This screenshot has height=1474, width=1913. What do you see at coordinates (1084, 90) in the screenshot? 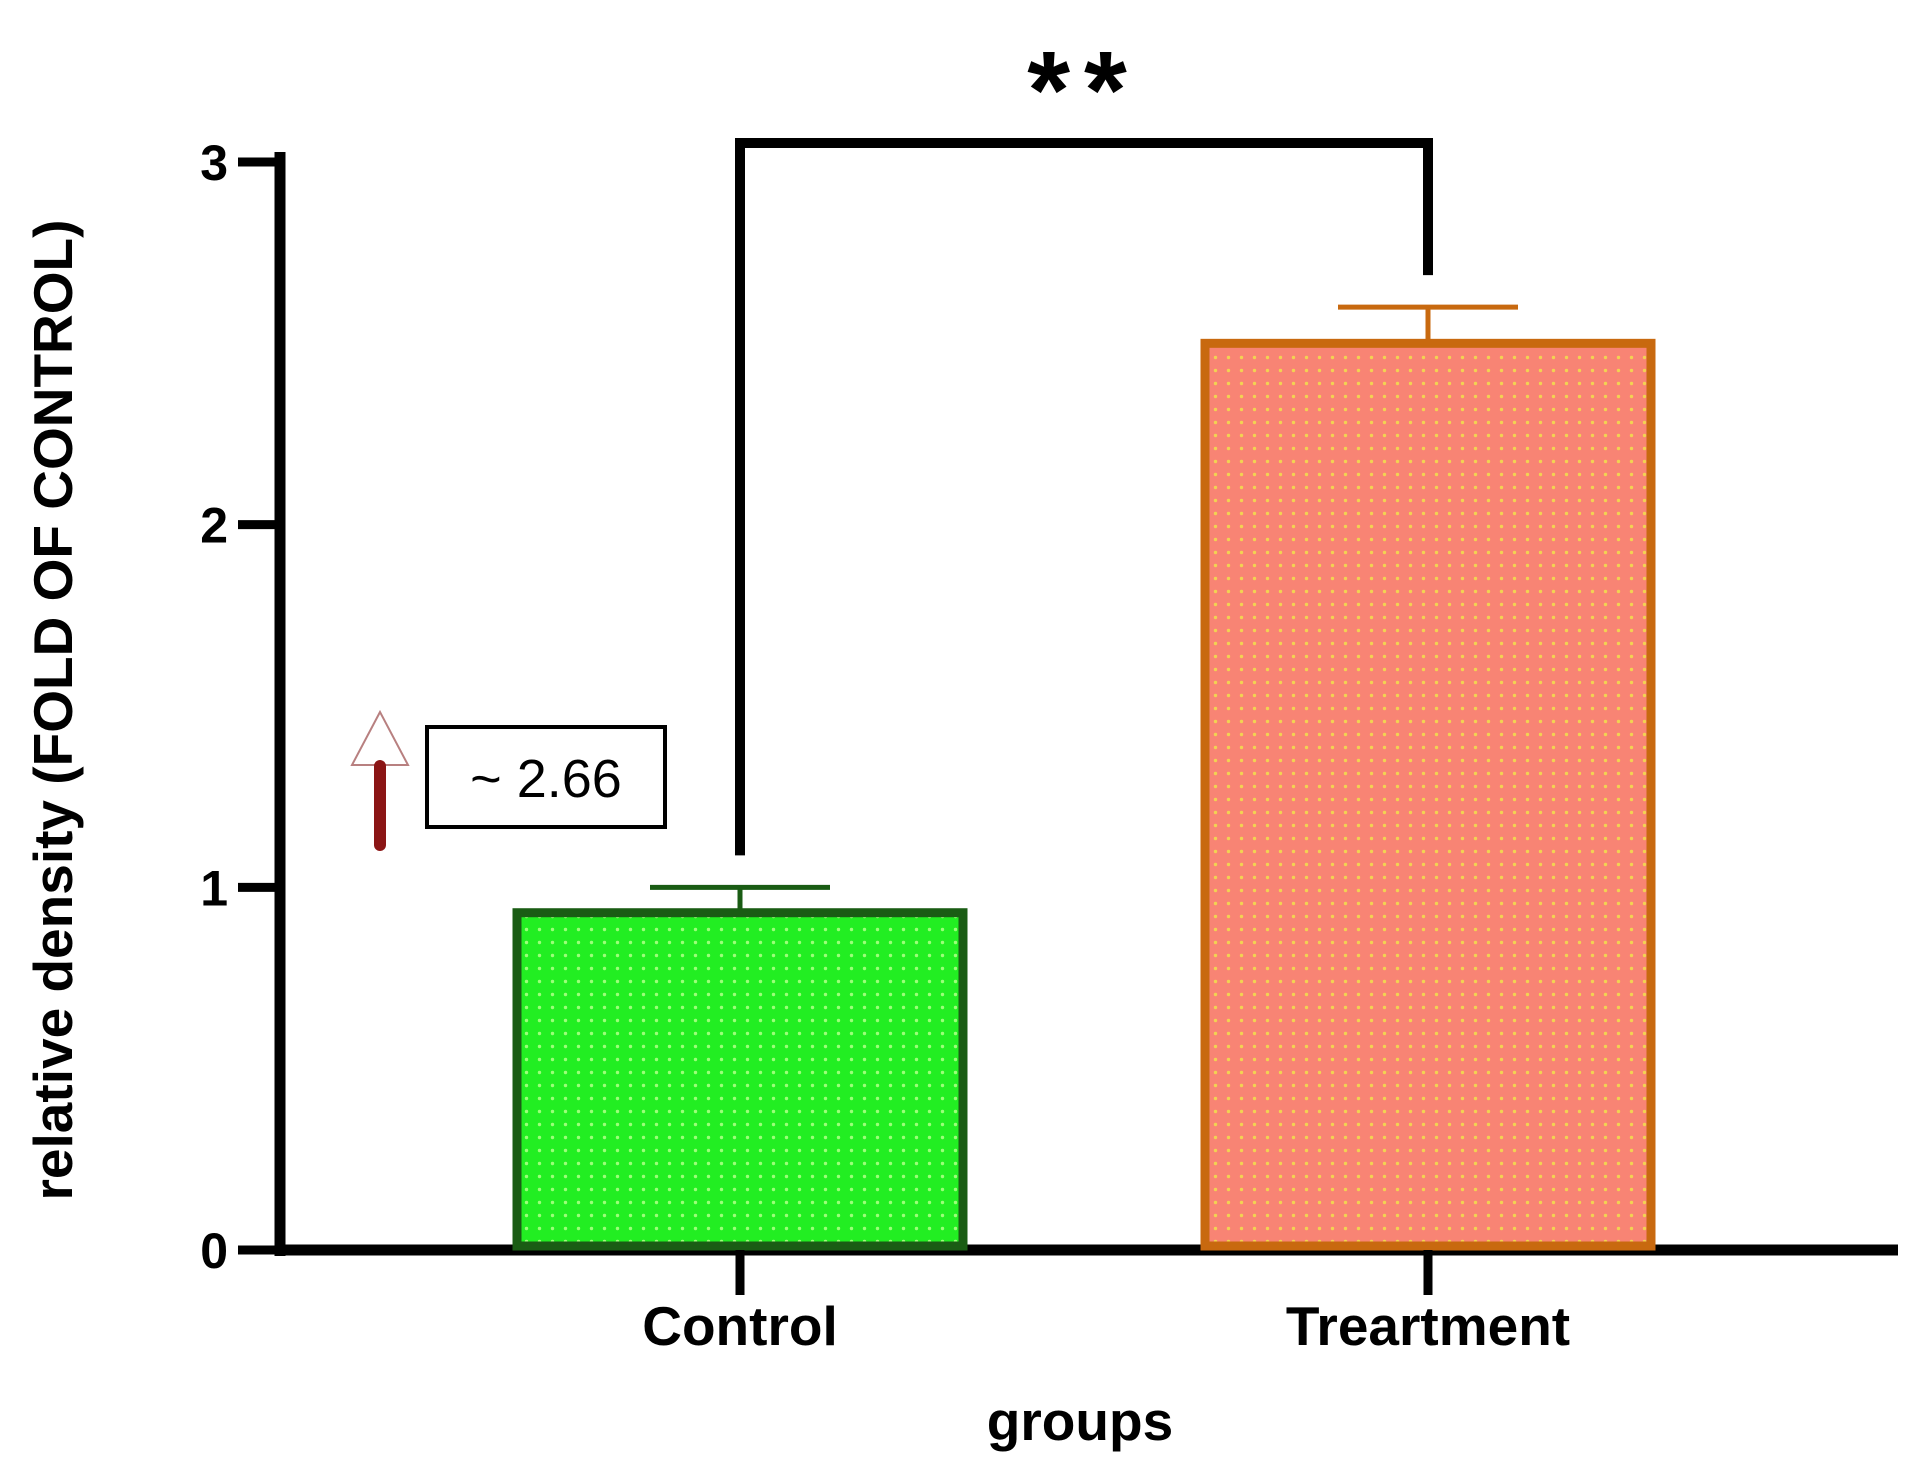
I see `significance-stars: **` at bounding box center [1084, 90].